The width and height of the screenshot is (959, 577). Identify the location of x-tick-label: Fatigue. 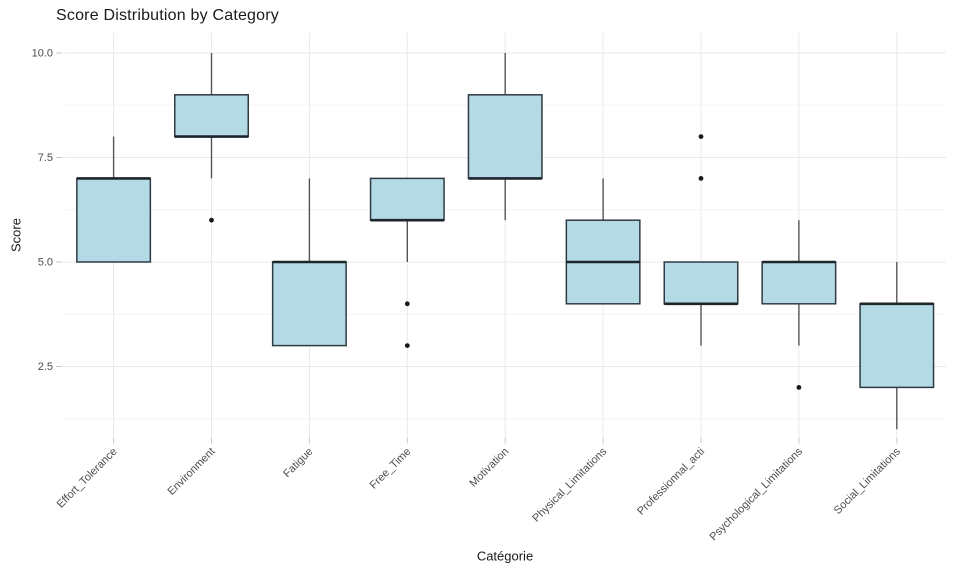
(298, 463).